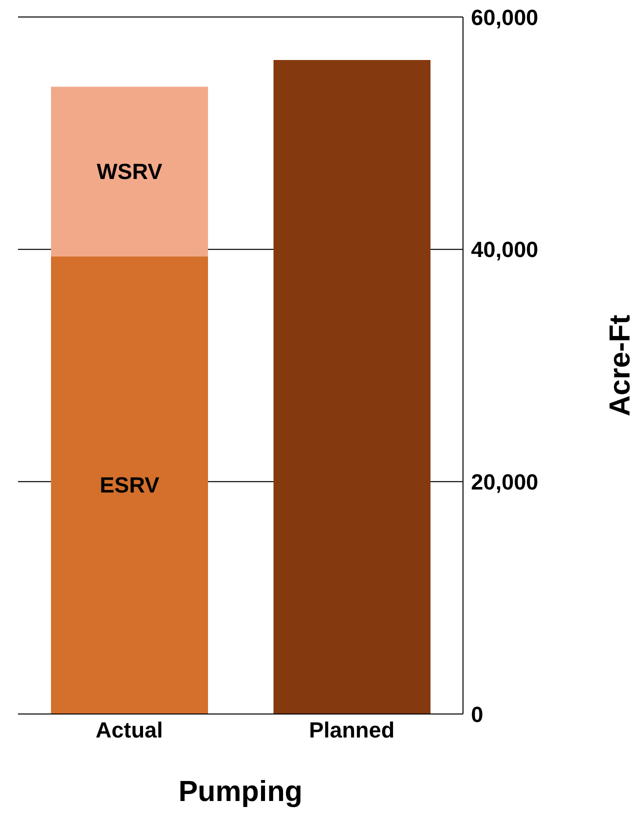 This screenshot has width=634, height=817. I want to click on x-axis-title: Pumping, so click(240, 792).